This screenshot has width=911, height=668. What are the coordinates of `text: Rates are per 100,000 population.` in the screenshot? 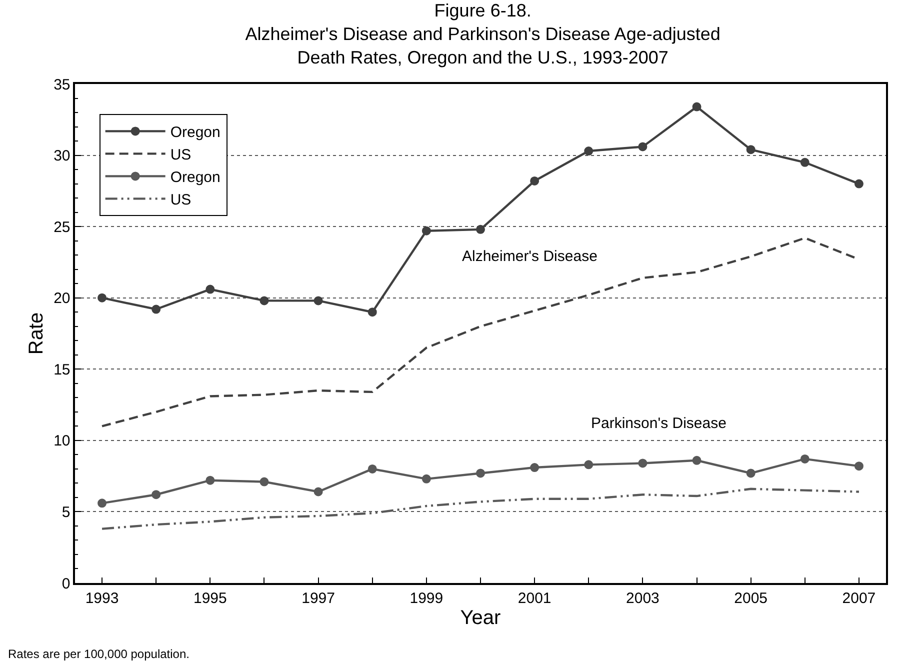 It's located at (99, 654).